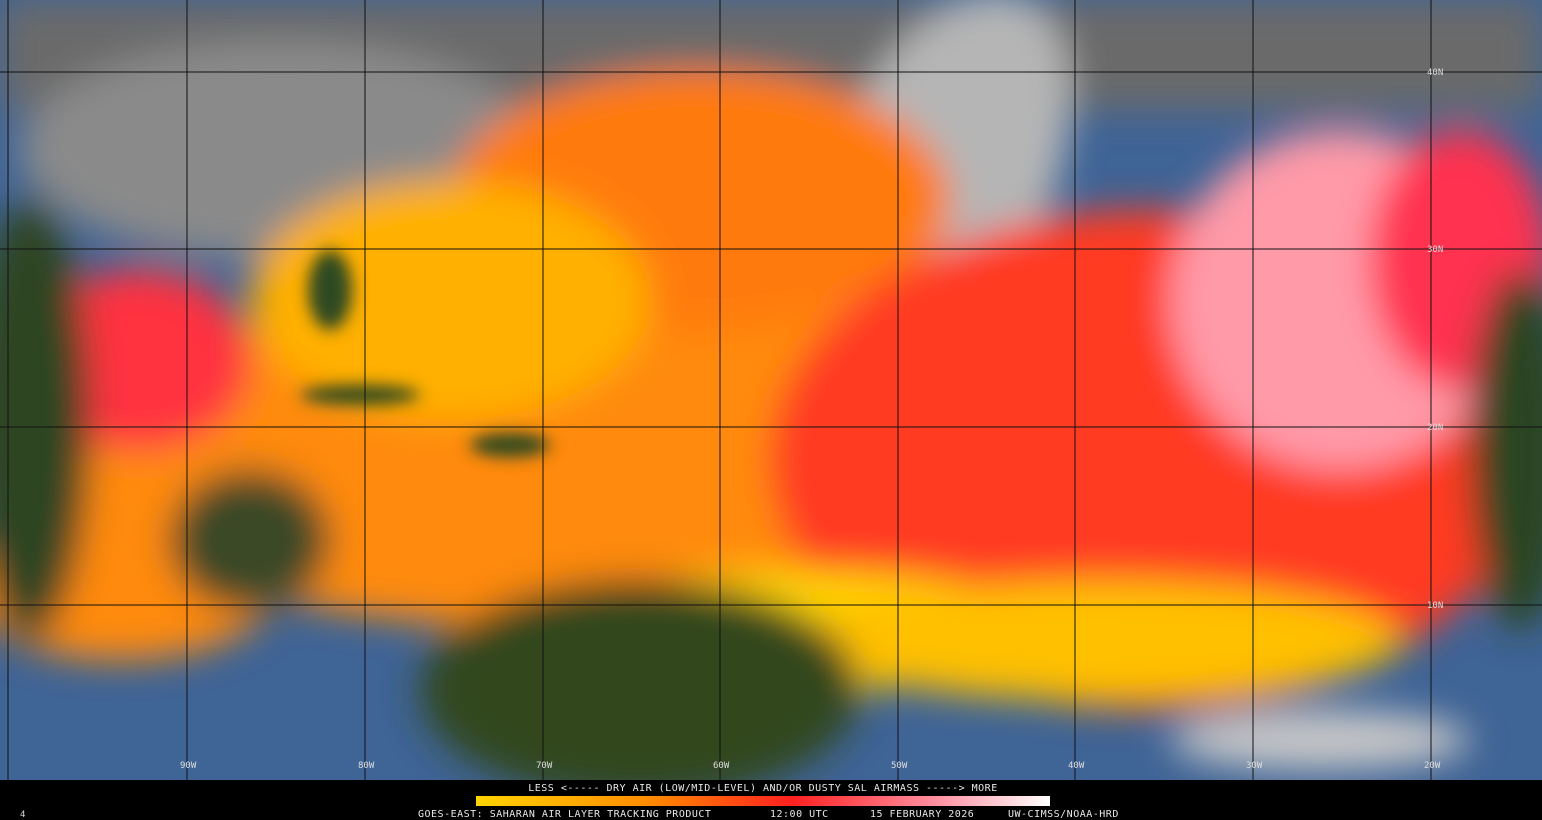 The image size is (1542, 820). Describe the element at coordinates (721, 766) in the screenshot. I see `longitude-label: 60W` at that location.